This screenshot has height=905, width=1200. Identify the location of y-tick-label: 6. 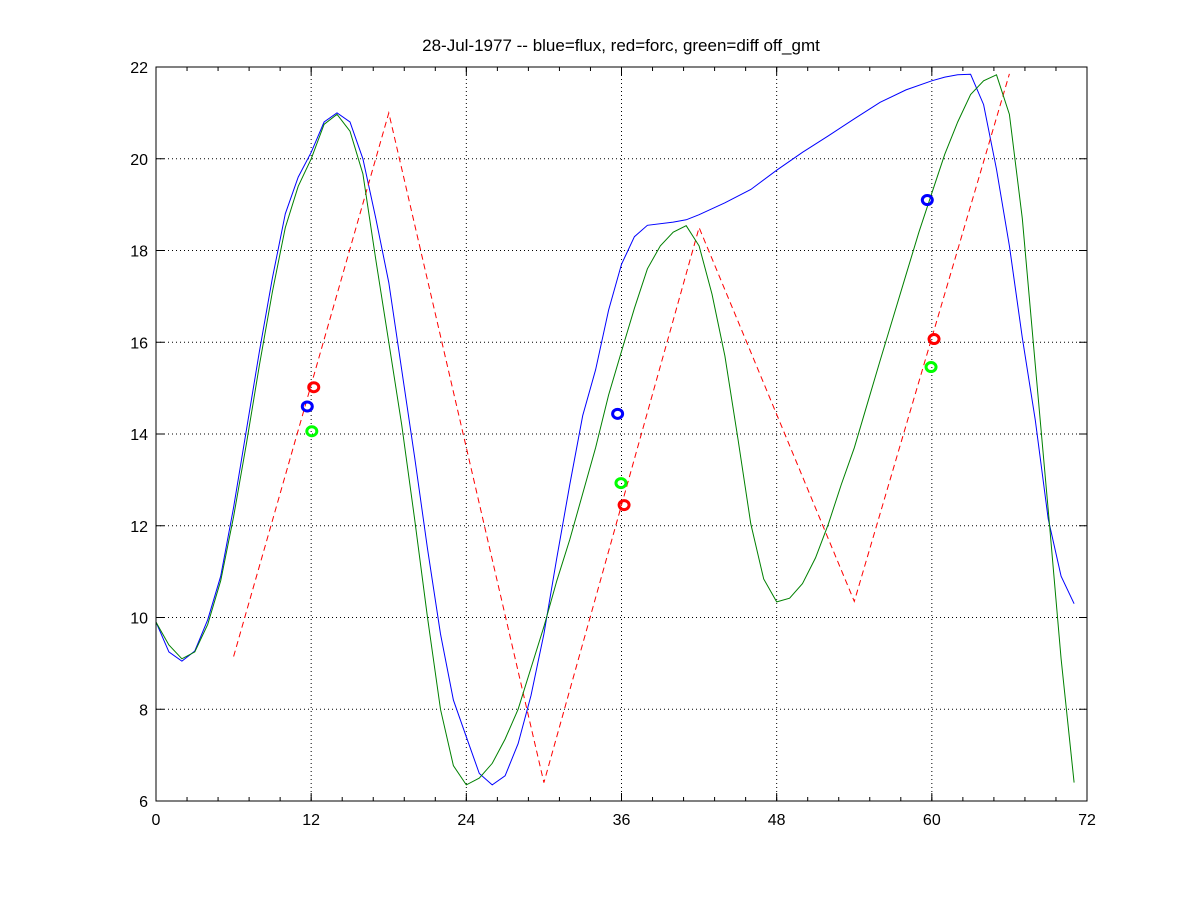
(143, 802).